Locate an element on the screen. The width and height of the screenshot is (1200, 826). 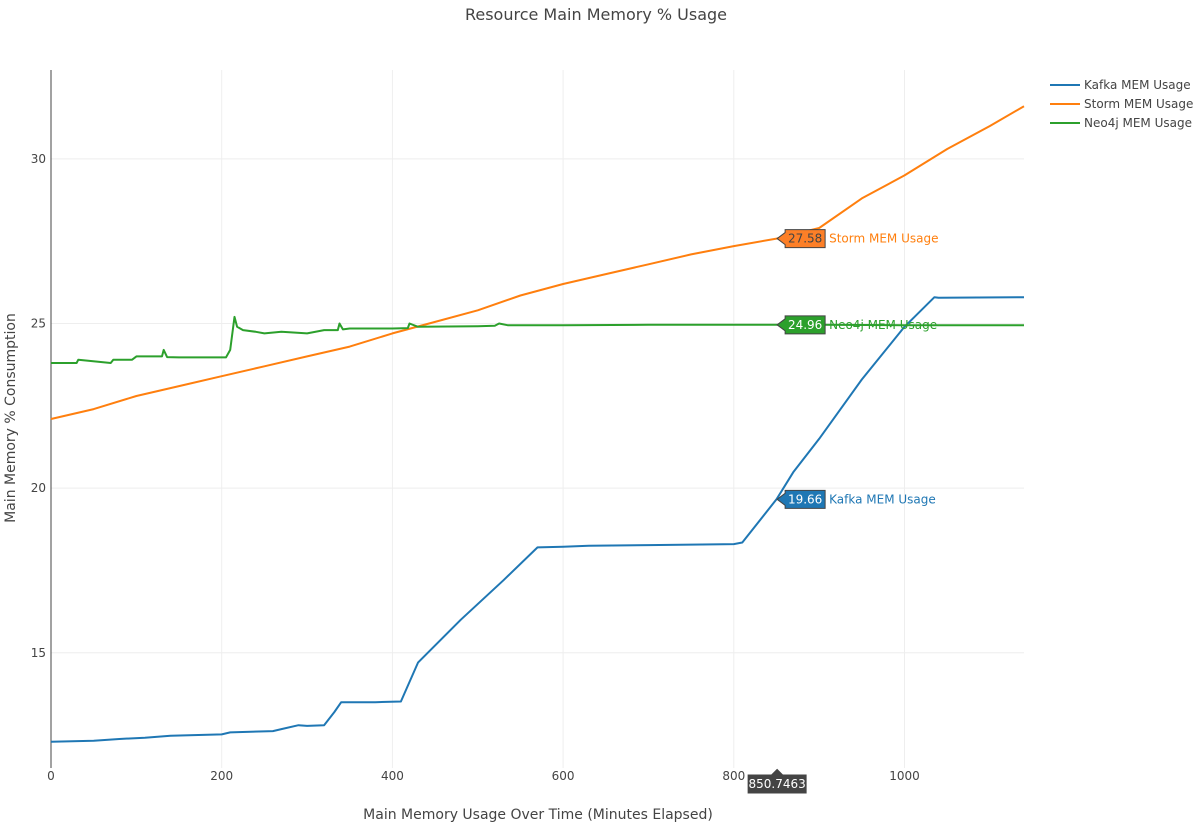
chart-title: Resource Main Memory % Usage is located at coordinates (596, 14).